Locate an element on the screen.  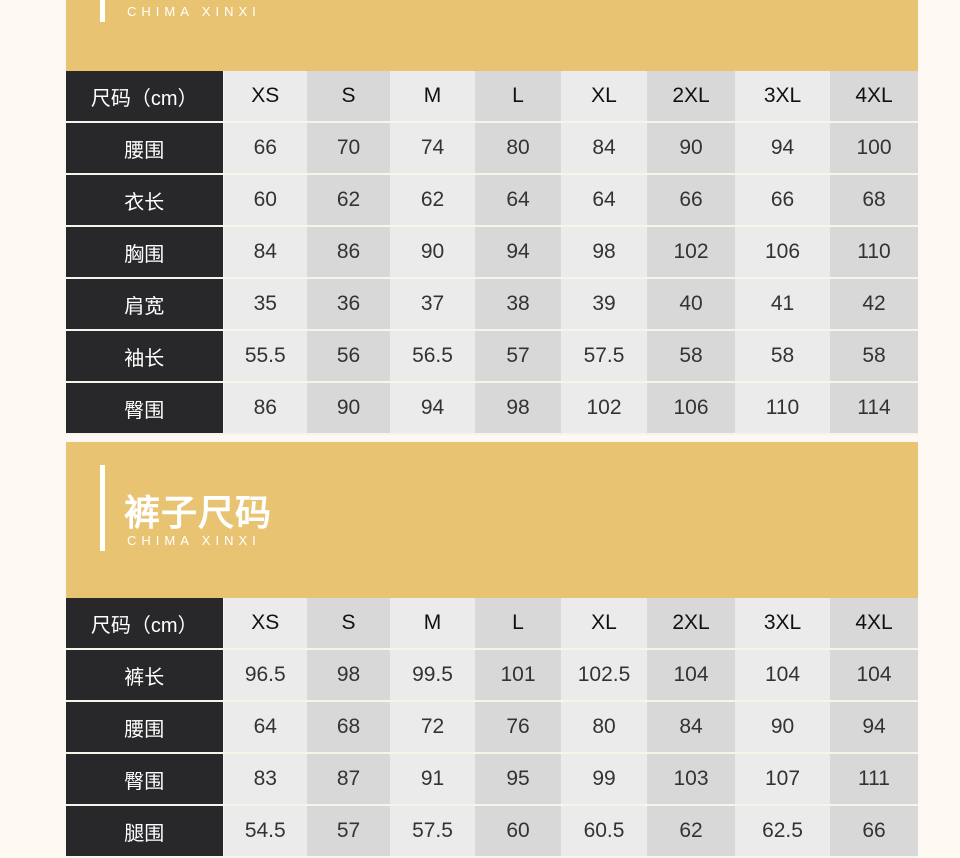
measurement-cell: 56 is located at coordinates (348, 356).